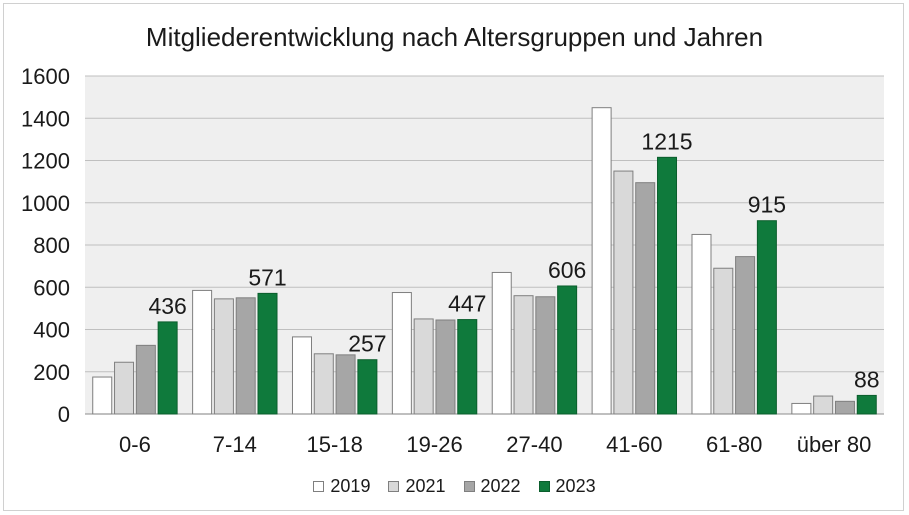  I want to click on data-label: 257, so click(367, 344).